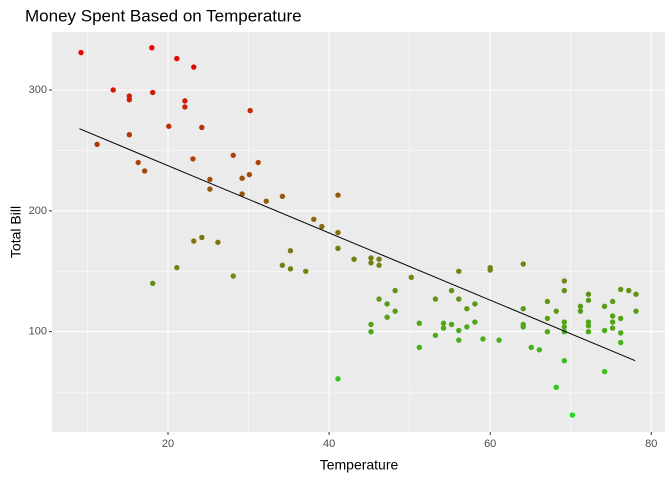 The height and width of the screenshot is (485, 672). What do you see at coordinates (163, 15) in the screenshot?
I see `chart-title: Money Spent Based on Temperature` at bounding box center [163, 15].